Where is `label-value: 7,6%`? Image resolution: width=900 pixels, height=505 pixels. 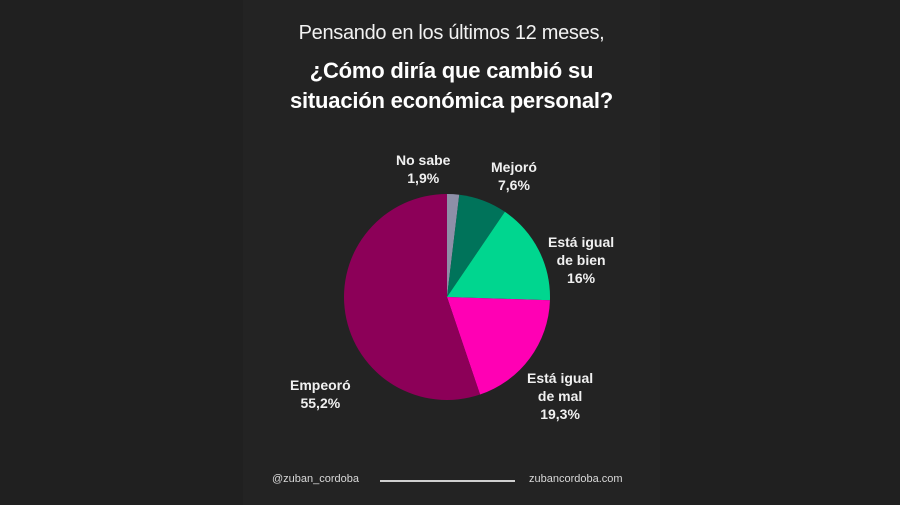 label-value: 7,6% is located at coordinates (513, 185).